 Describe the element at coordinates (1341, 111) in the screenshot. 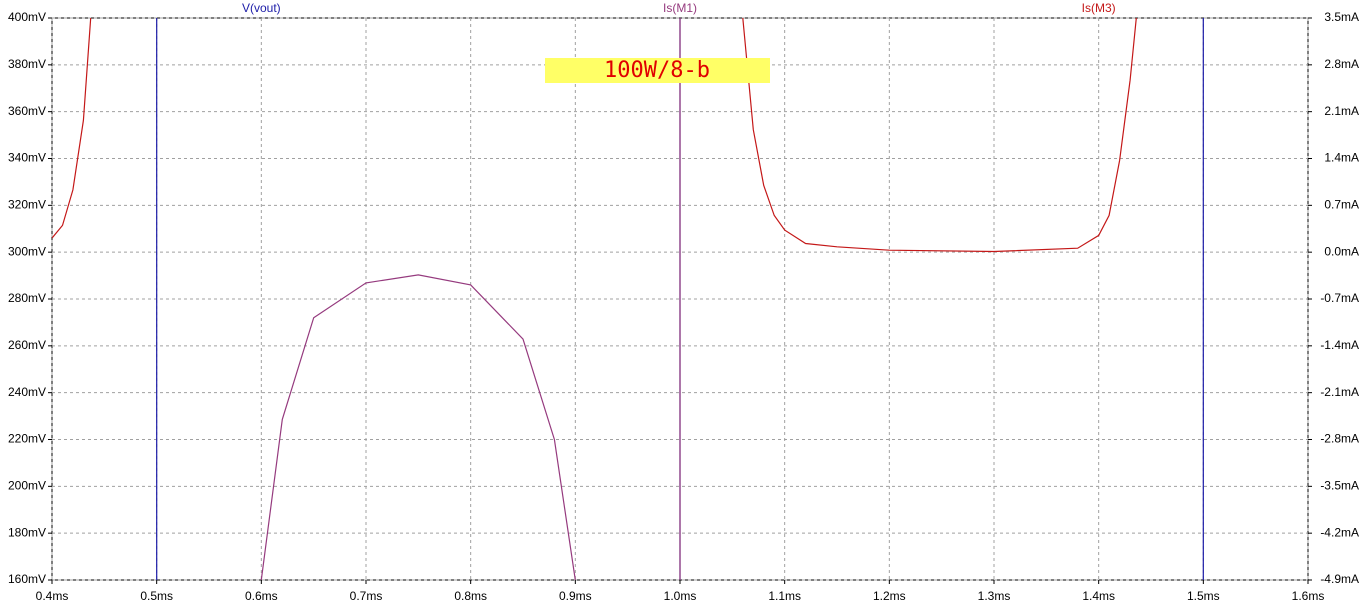

I see `y2-tick-label: 2.1mA` at that location.